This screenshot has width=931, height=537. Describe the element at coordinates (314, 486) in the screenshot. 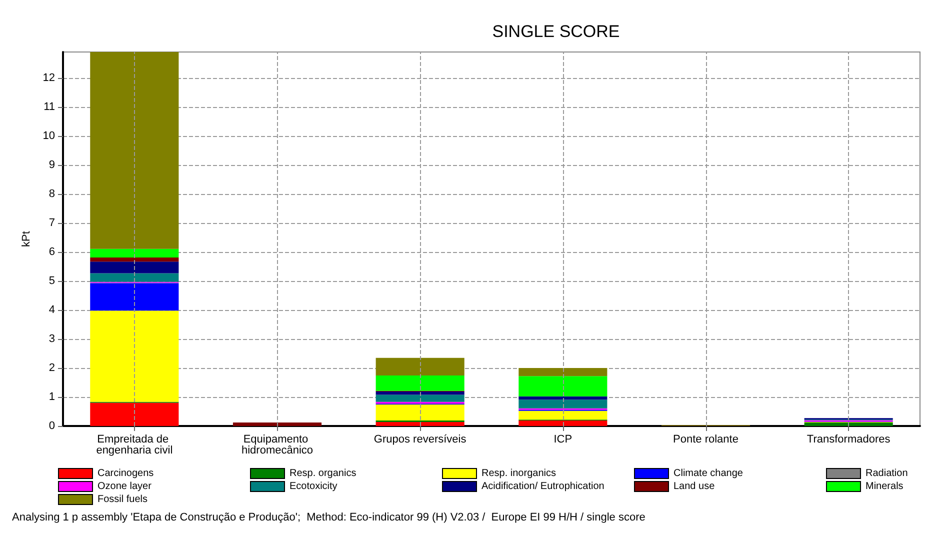

I see `legend-label: Ecotoxicity` at that location.